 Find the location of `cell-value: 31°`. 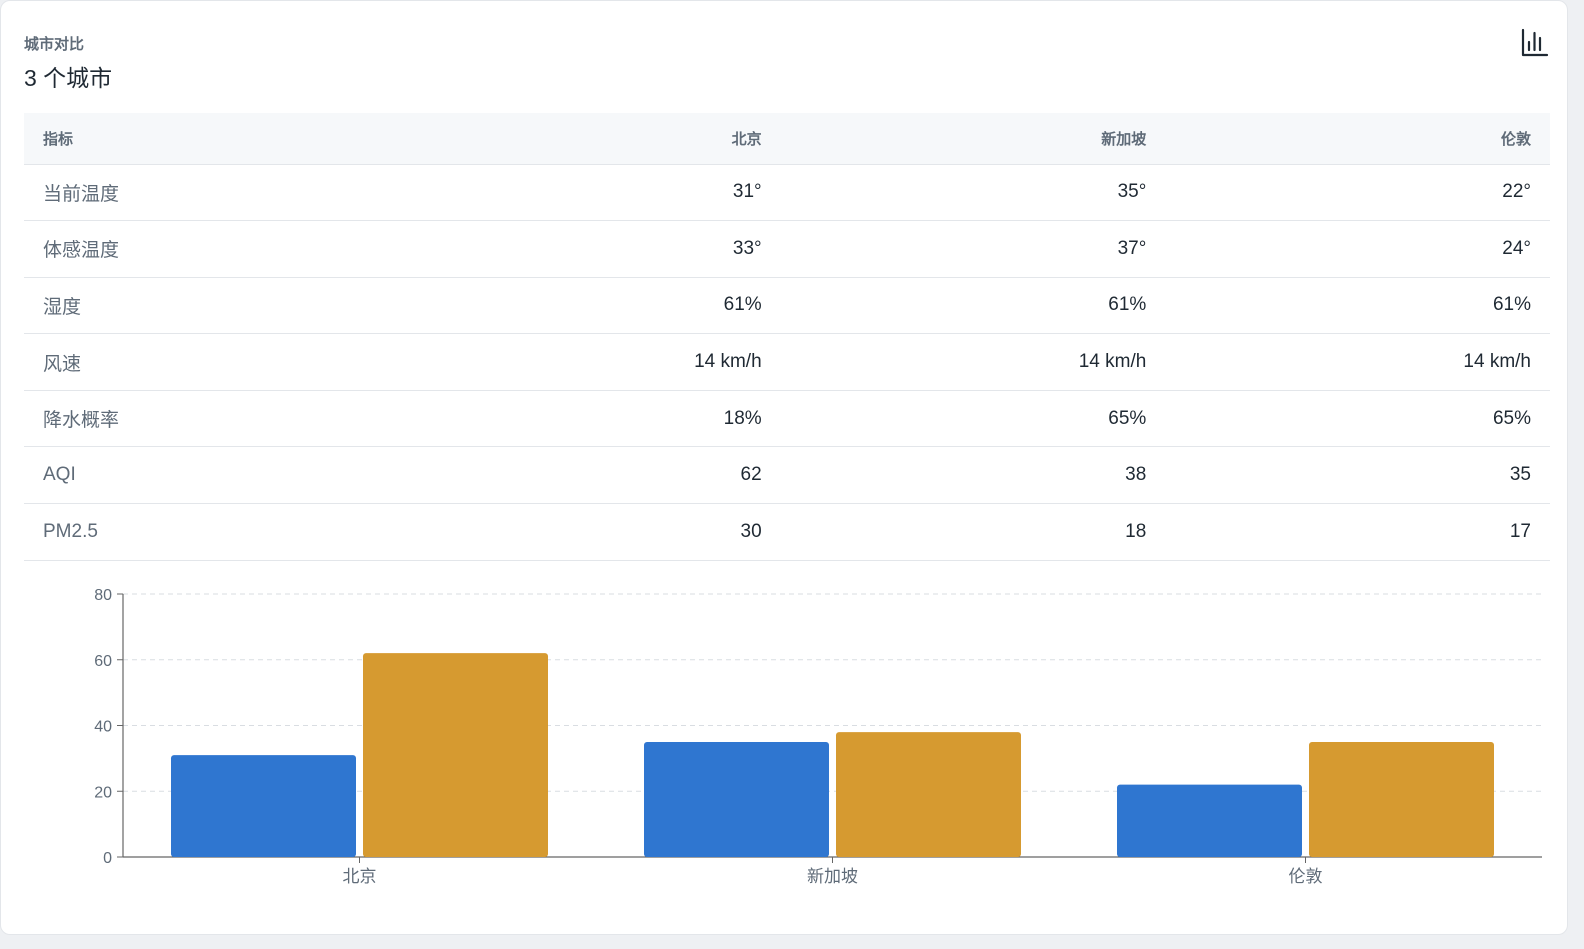

cell-value: 31° is located at coordinates (588, 193).